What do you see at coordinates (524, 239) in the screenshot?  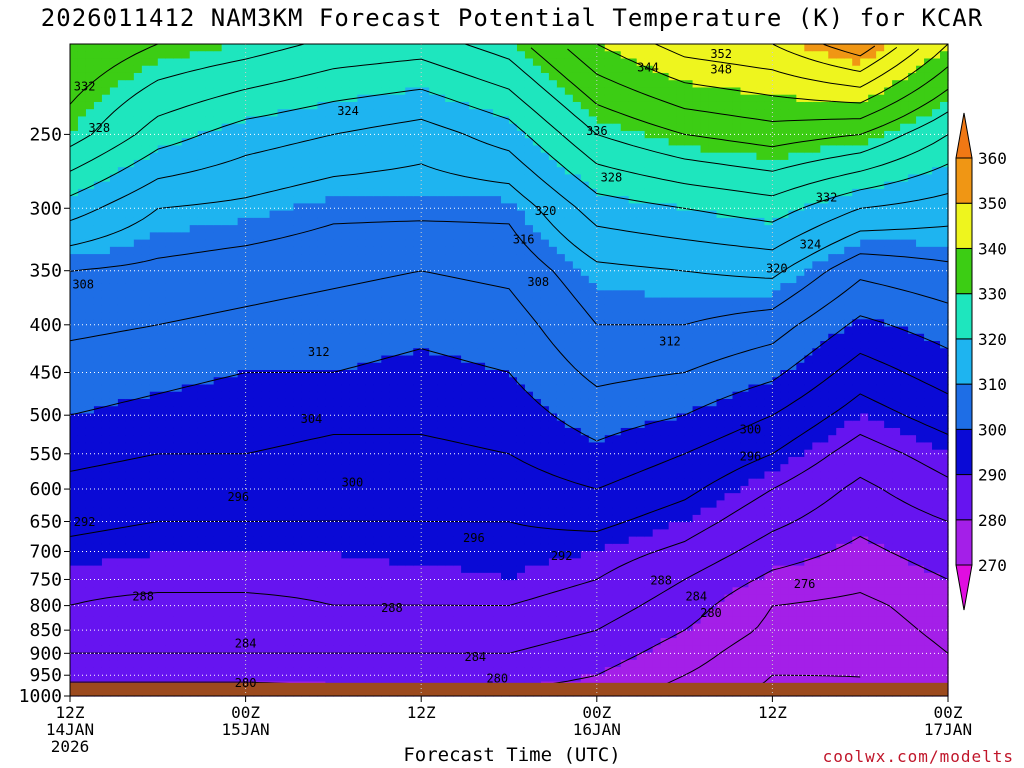 I see `contour-label: 316` at bounding box center [524, 239].